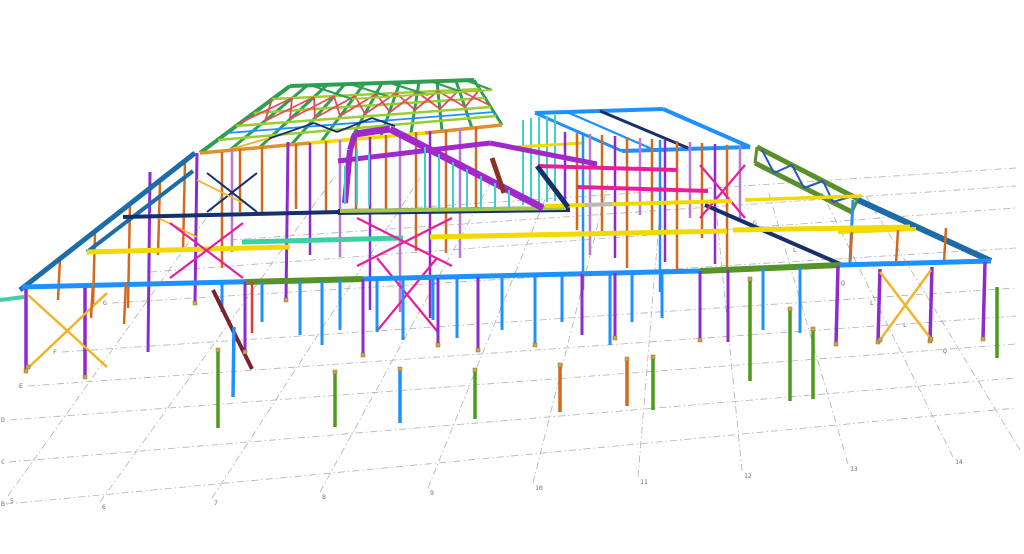 This screenshot has height=554, width=1024. I want to click on grid-label-letter: E, so click(21, 386).